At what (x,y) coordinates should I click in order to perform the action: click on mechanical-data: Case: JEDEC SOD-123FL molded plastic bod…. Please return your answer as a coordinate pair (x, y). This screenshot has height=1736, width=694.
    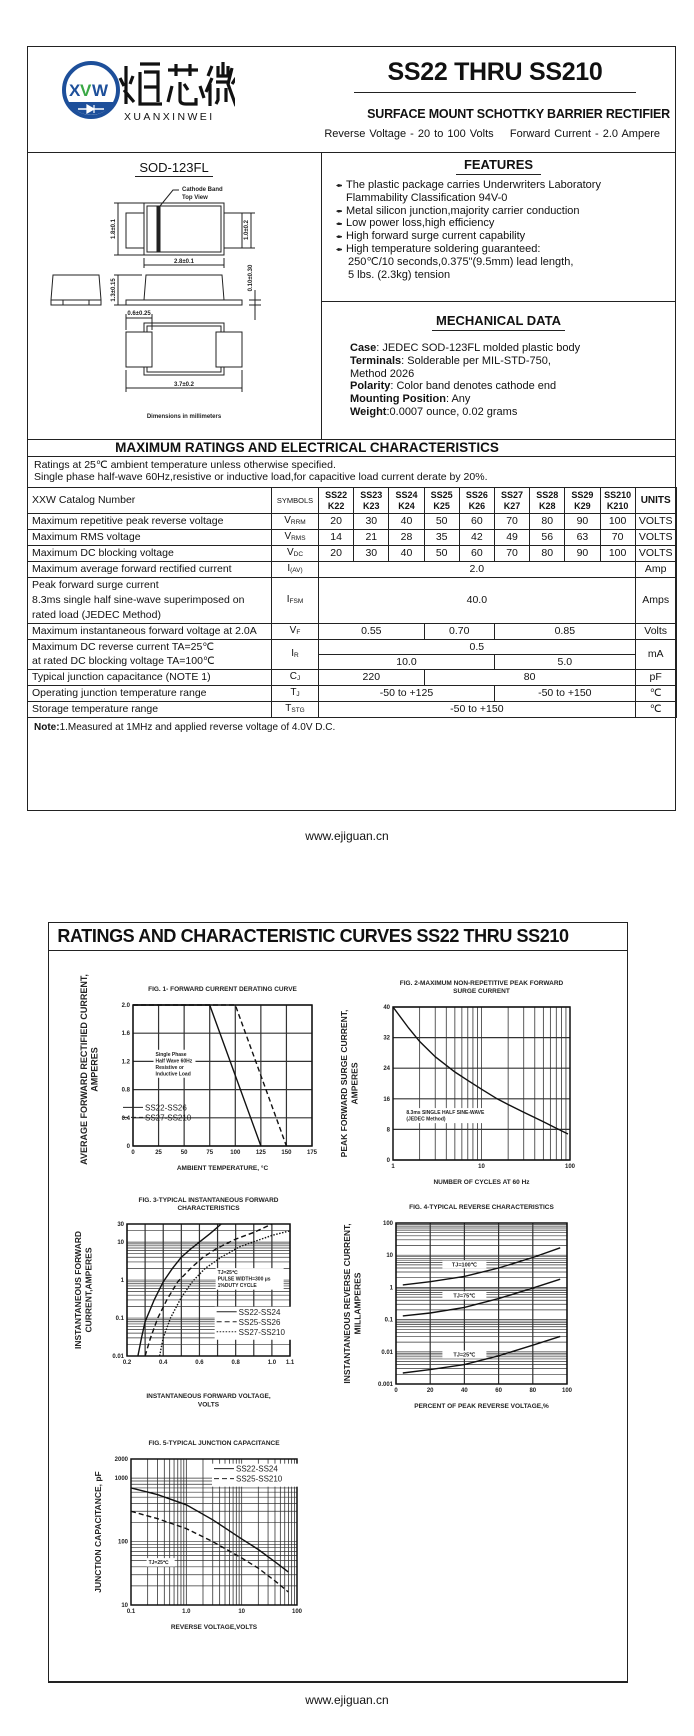
    Looking at the image, I should click on (465, 380).